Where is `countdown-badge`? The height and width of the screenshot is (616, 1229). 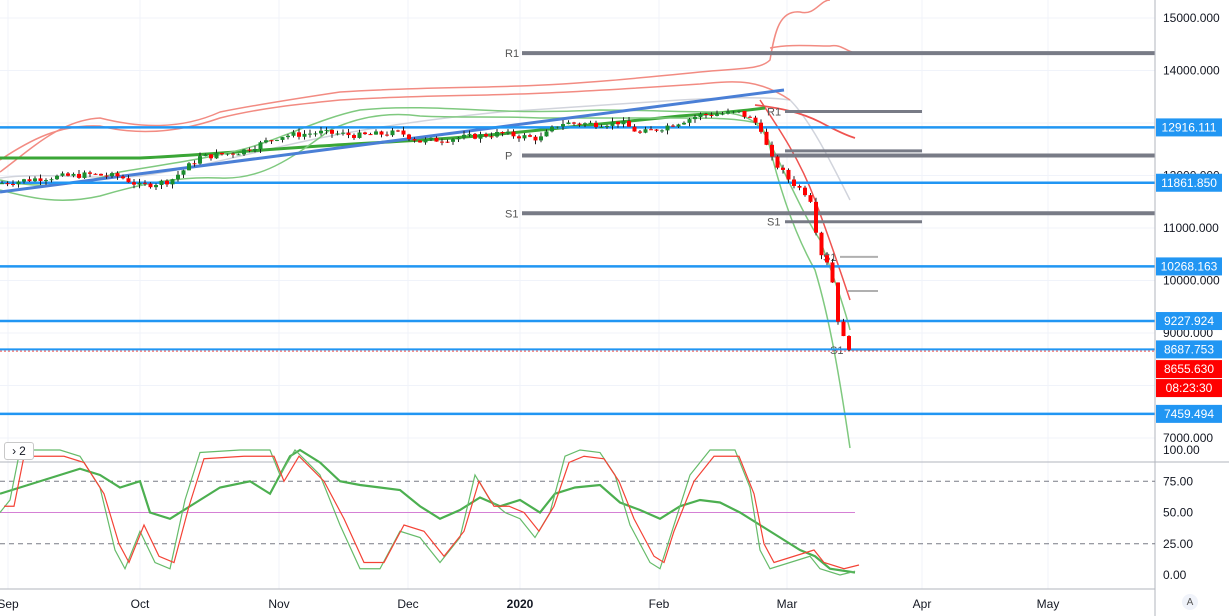 countdown-badge is located at coordinates (1189, 388).